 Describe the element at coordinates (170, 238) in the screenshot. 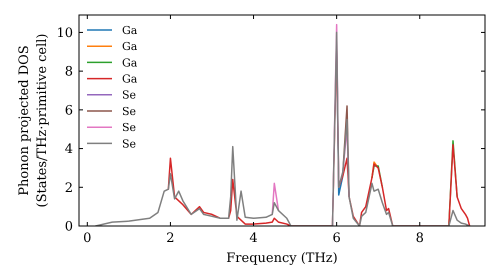

I see `x-tick-label: 2` at that location.